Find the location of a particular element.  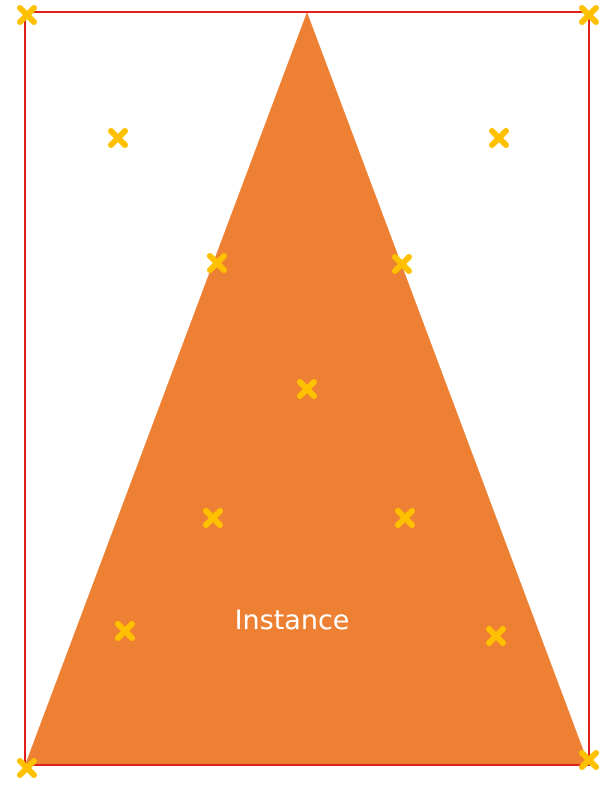

instance-label: Instance is located at coordinates (292, 620).